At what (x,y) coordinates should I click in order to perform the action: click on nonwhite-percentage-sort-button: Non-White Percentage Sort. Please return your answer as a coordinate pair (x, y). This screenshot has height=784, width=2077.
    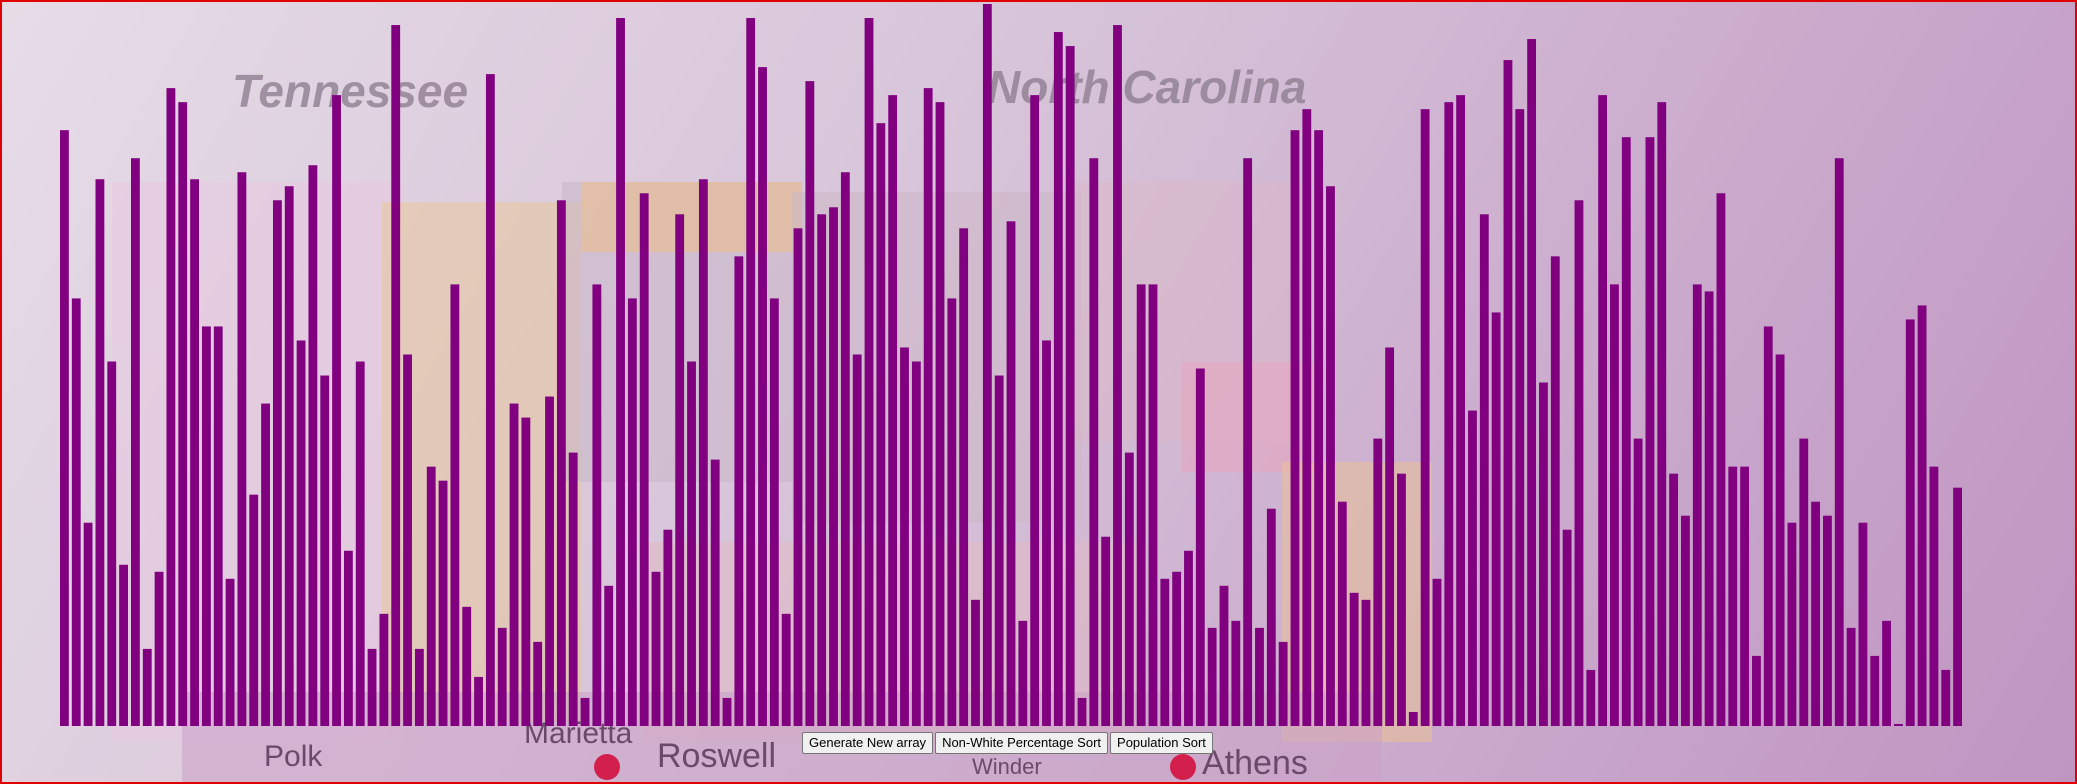
    Looking at the image, I should click on (1022, 743).